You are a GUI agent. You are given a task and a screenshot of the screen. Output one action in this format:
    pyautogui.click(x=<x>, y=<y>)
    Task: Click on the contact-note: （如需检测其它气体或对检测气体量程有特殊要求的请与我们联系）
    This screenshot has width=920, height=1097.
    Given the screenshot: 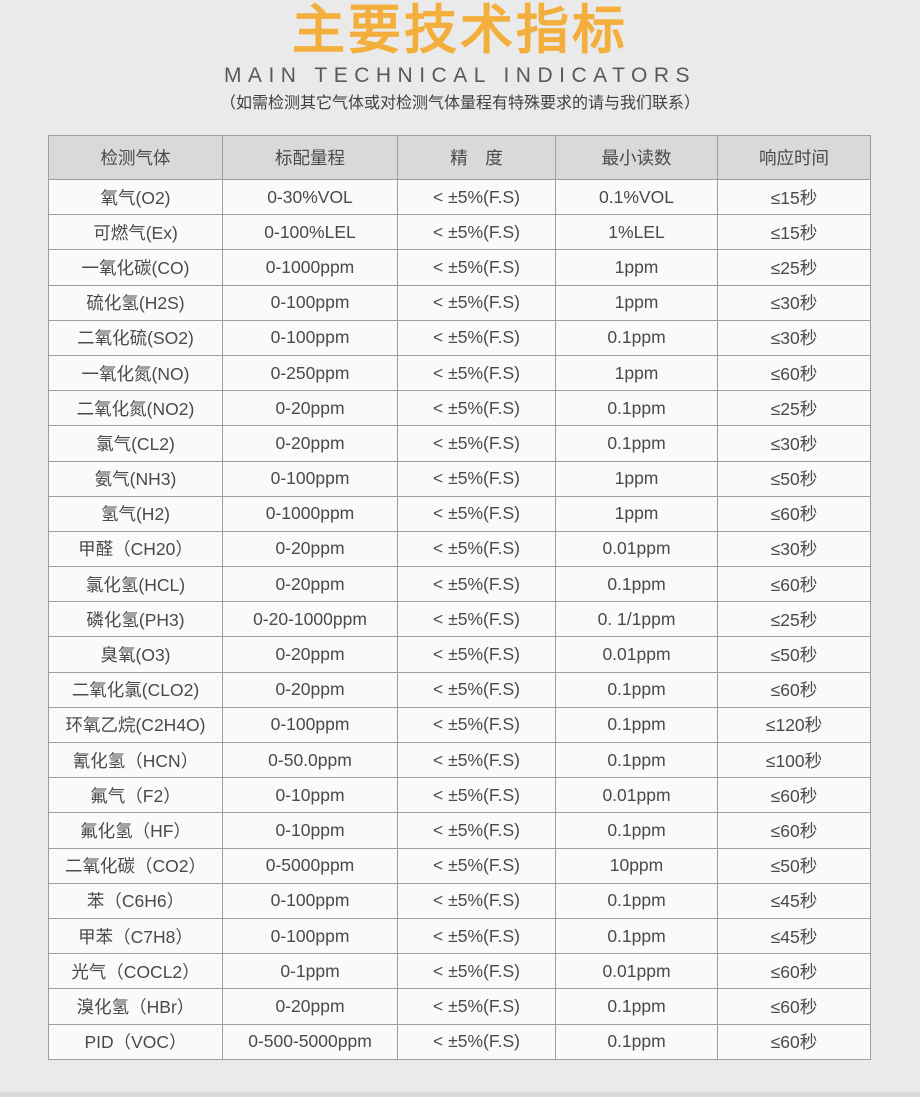 What is the action you would take?
    pyautogui.click(x=459, y=103)
    